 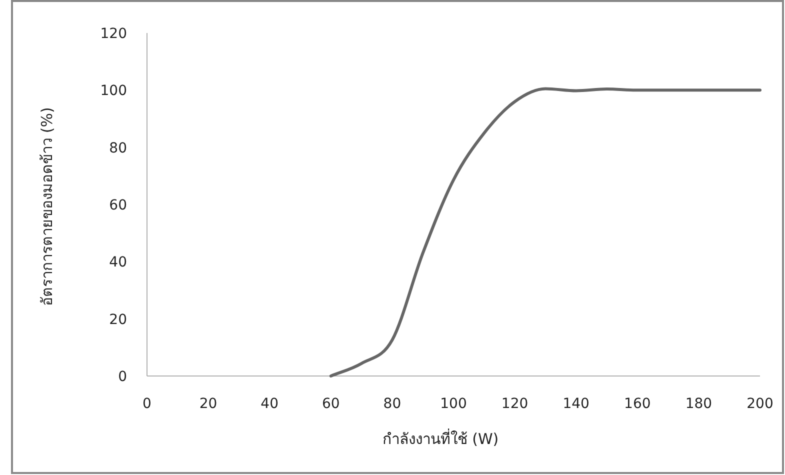 I want to click on x-tick-label: 140, so click(x=576, y=404).